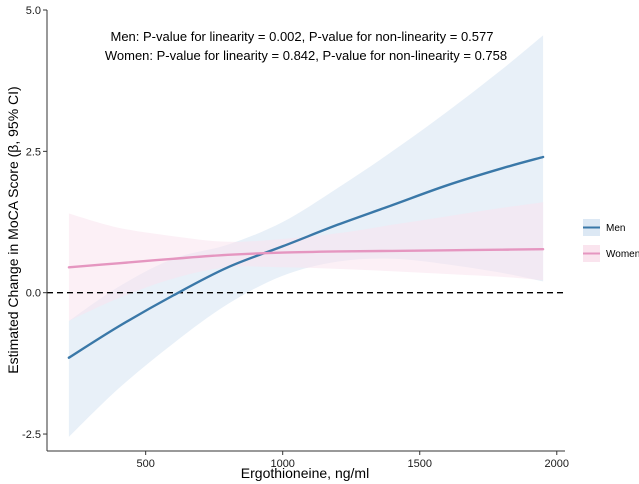  I want to click on series-line-women, so click(306, 258).